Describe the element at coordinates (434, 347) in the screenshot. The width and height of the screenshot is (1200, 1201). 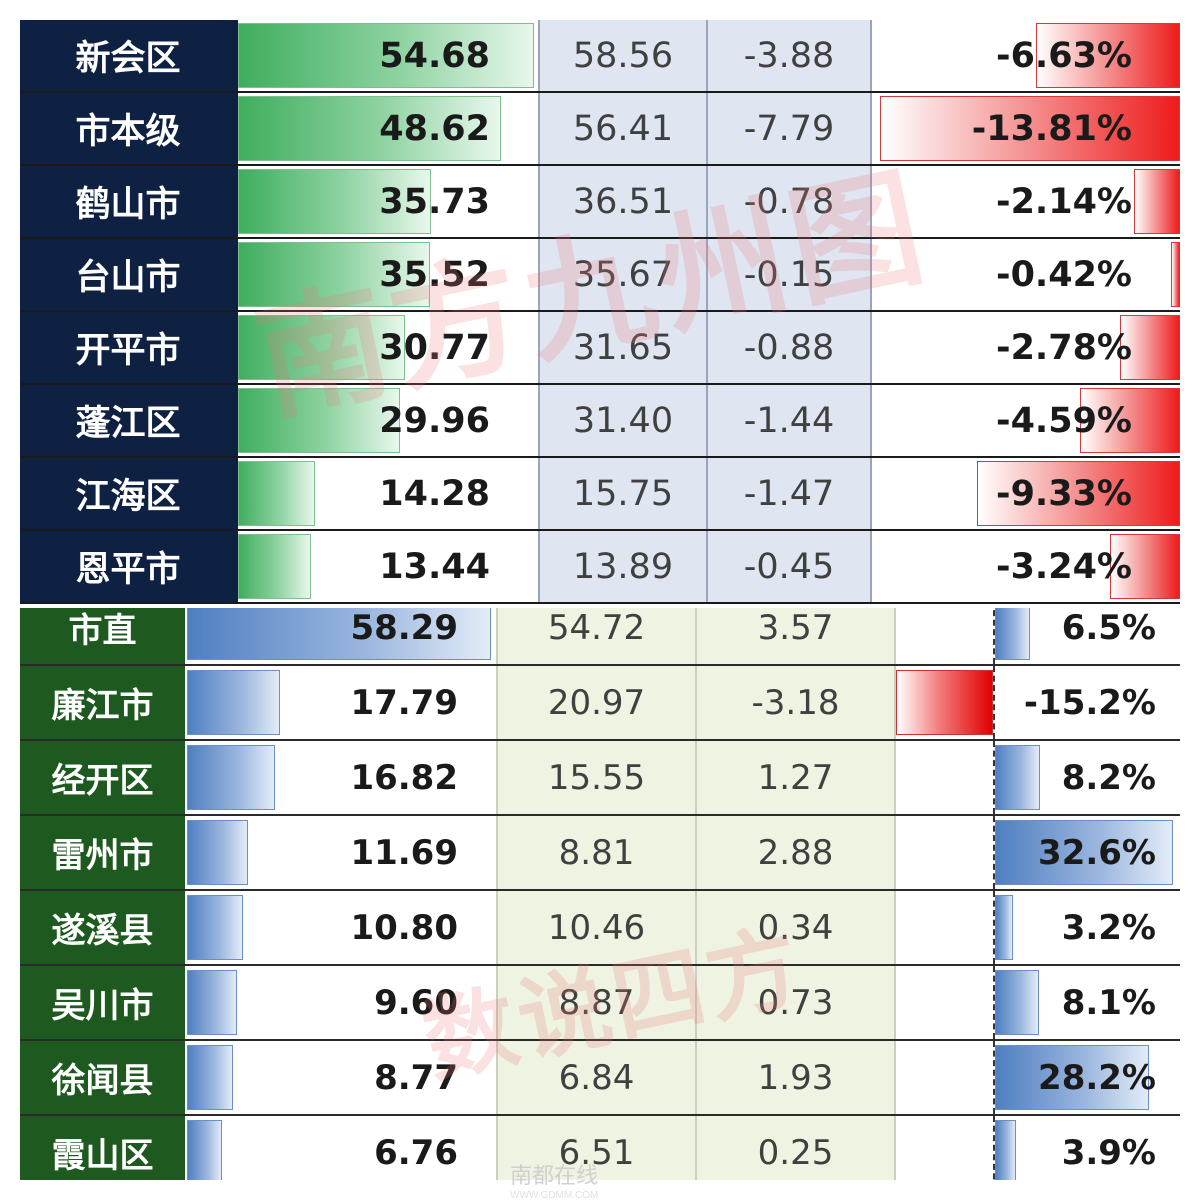
I see `value-text: 30.77` at that location.